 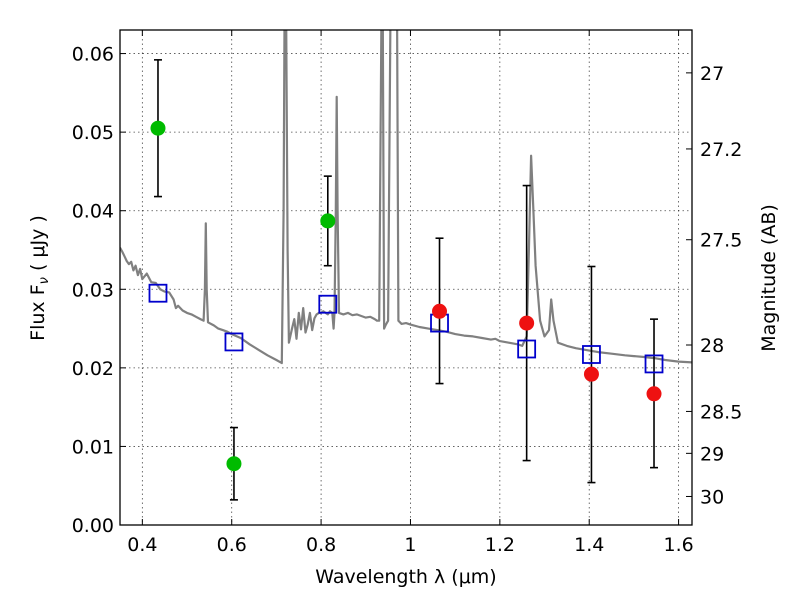 I want to click on y2-tick-label: 27.5, so click(x=721, y=241).